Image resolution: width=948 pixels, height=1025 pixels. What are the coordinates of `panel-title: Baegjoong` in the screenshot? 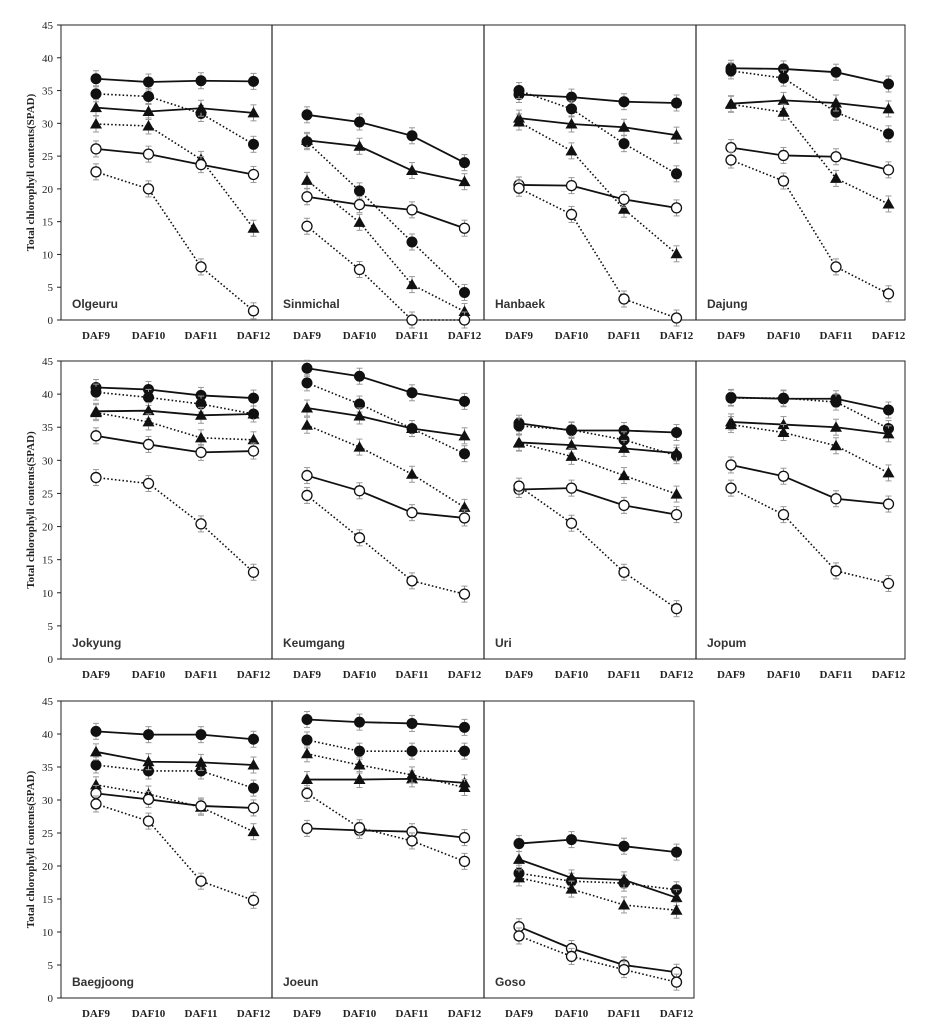 It's located at (103, 982).